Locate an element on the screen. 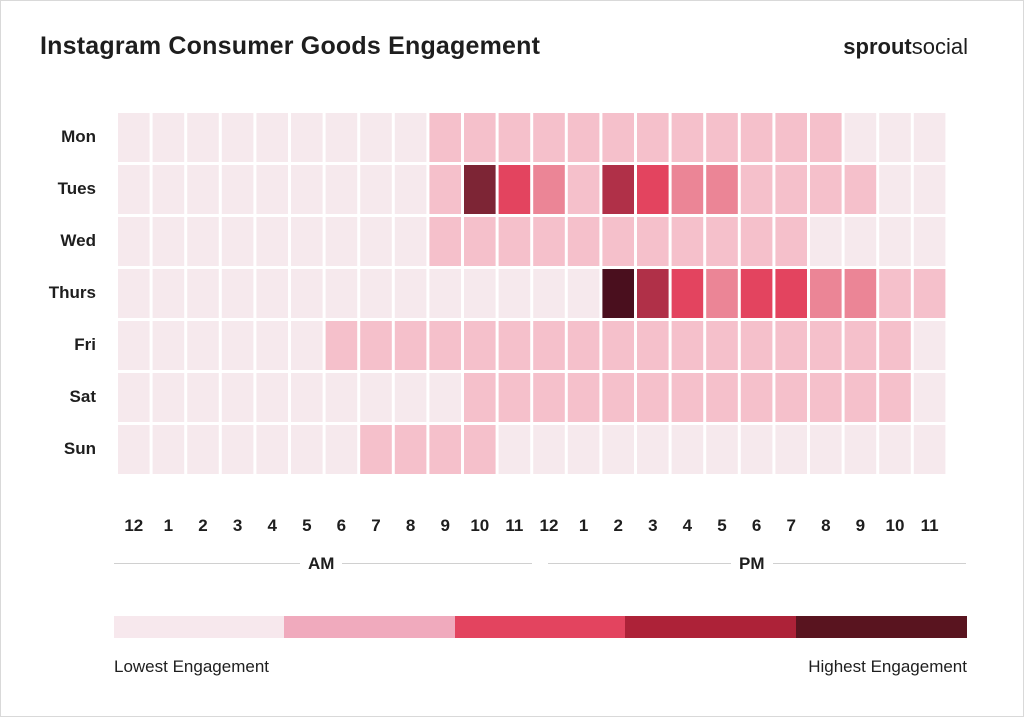 The image size is (1024, 717). am-label: AM is located at coordinates (321, 564).